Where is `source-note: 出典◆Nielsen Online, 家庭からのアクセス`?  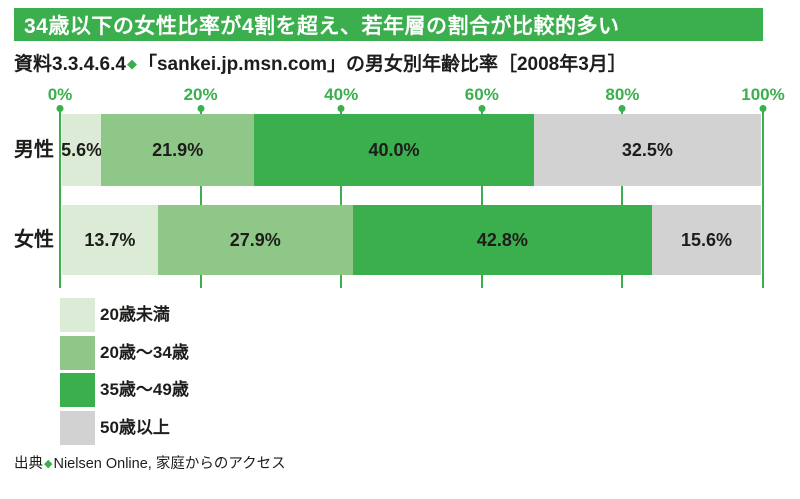 source-note: 出典◆Nielsen Online, 家庭からのアクセス is located at coordinates (150, 462).